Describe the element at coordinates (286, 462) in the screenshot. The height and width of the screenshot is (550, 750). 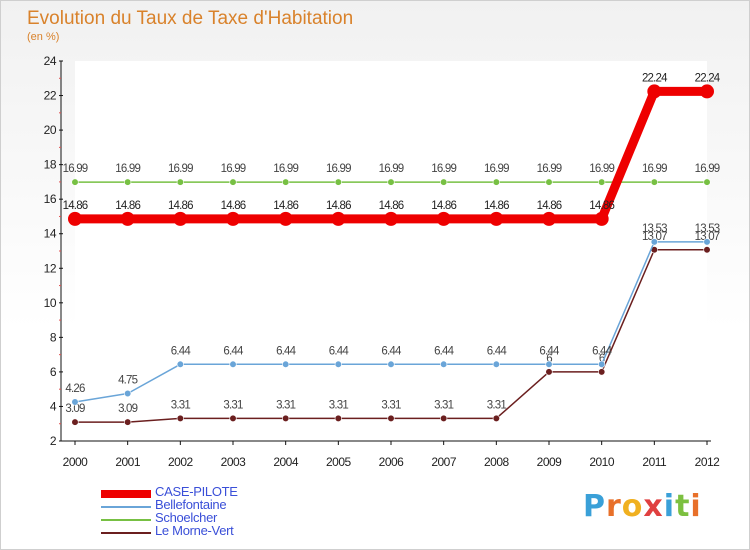
I see `x-tick-label: 2004` at that location.